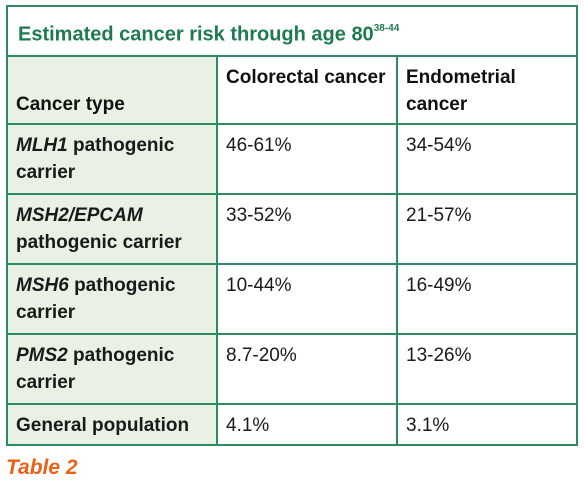 The height and width of the screenshot is (484, 584). I want to click on table-row: MLH1 pathogenic carrier 46-61% 34-54%, so click(292, 158).